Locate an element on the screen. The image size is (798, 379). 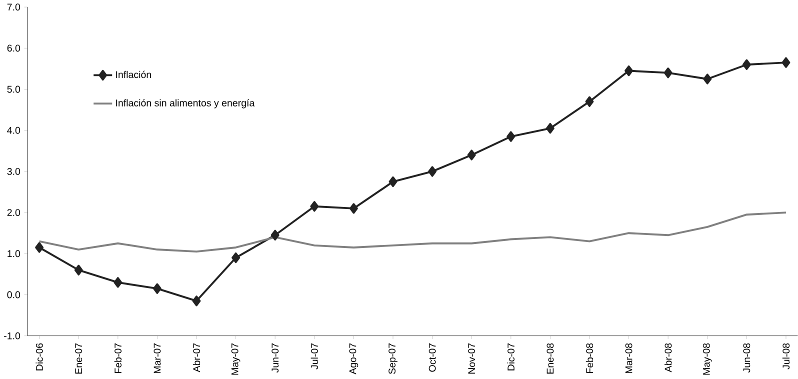
y-tick-label: 0.0 is located at coordinates (13, 294).